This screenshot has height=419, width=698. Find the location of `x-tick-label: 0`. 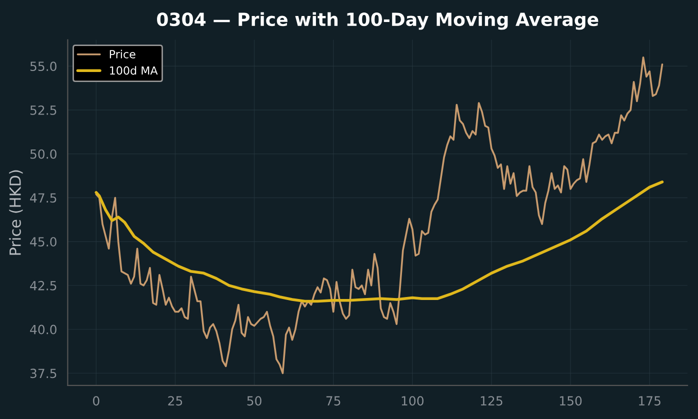

x-tick-label: 0 is located at coordinates (96, 401).